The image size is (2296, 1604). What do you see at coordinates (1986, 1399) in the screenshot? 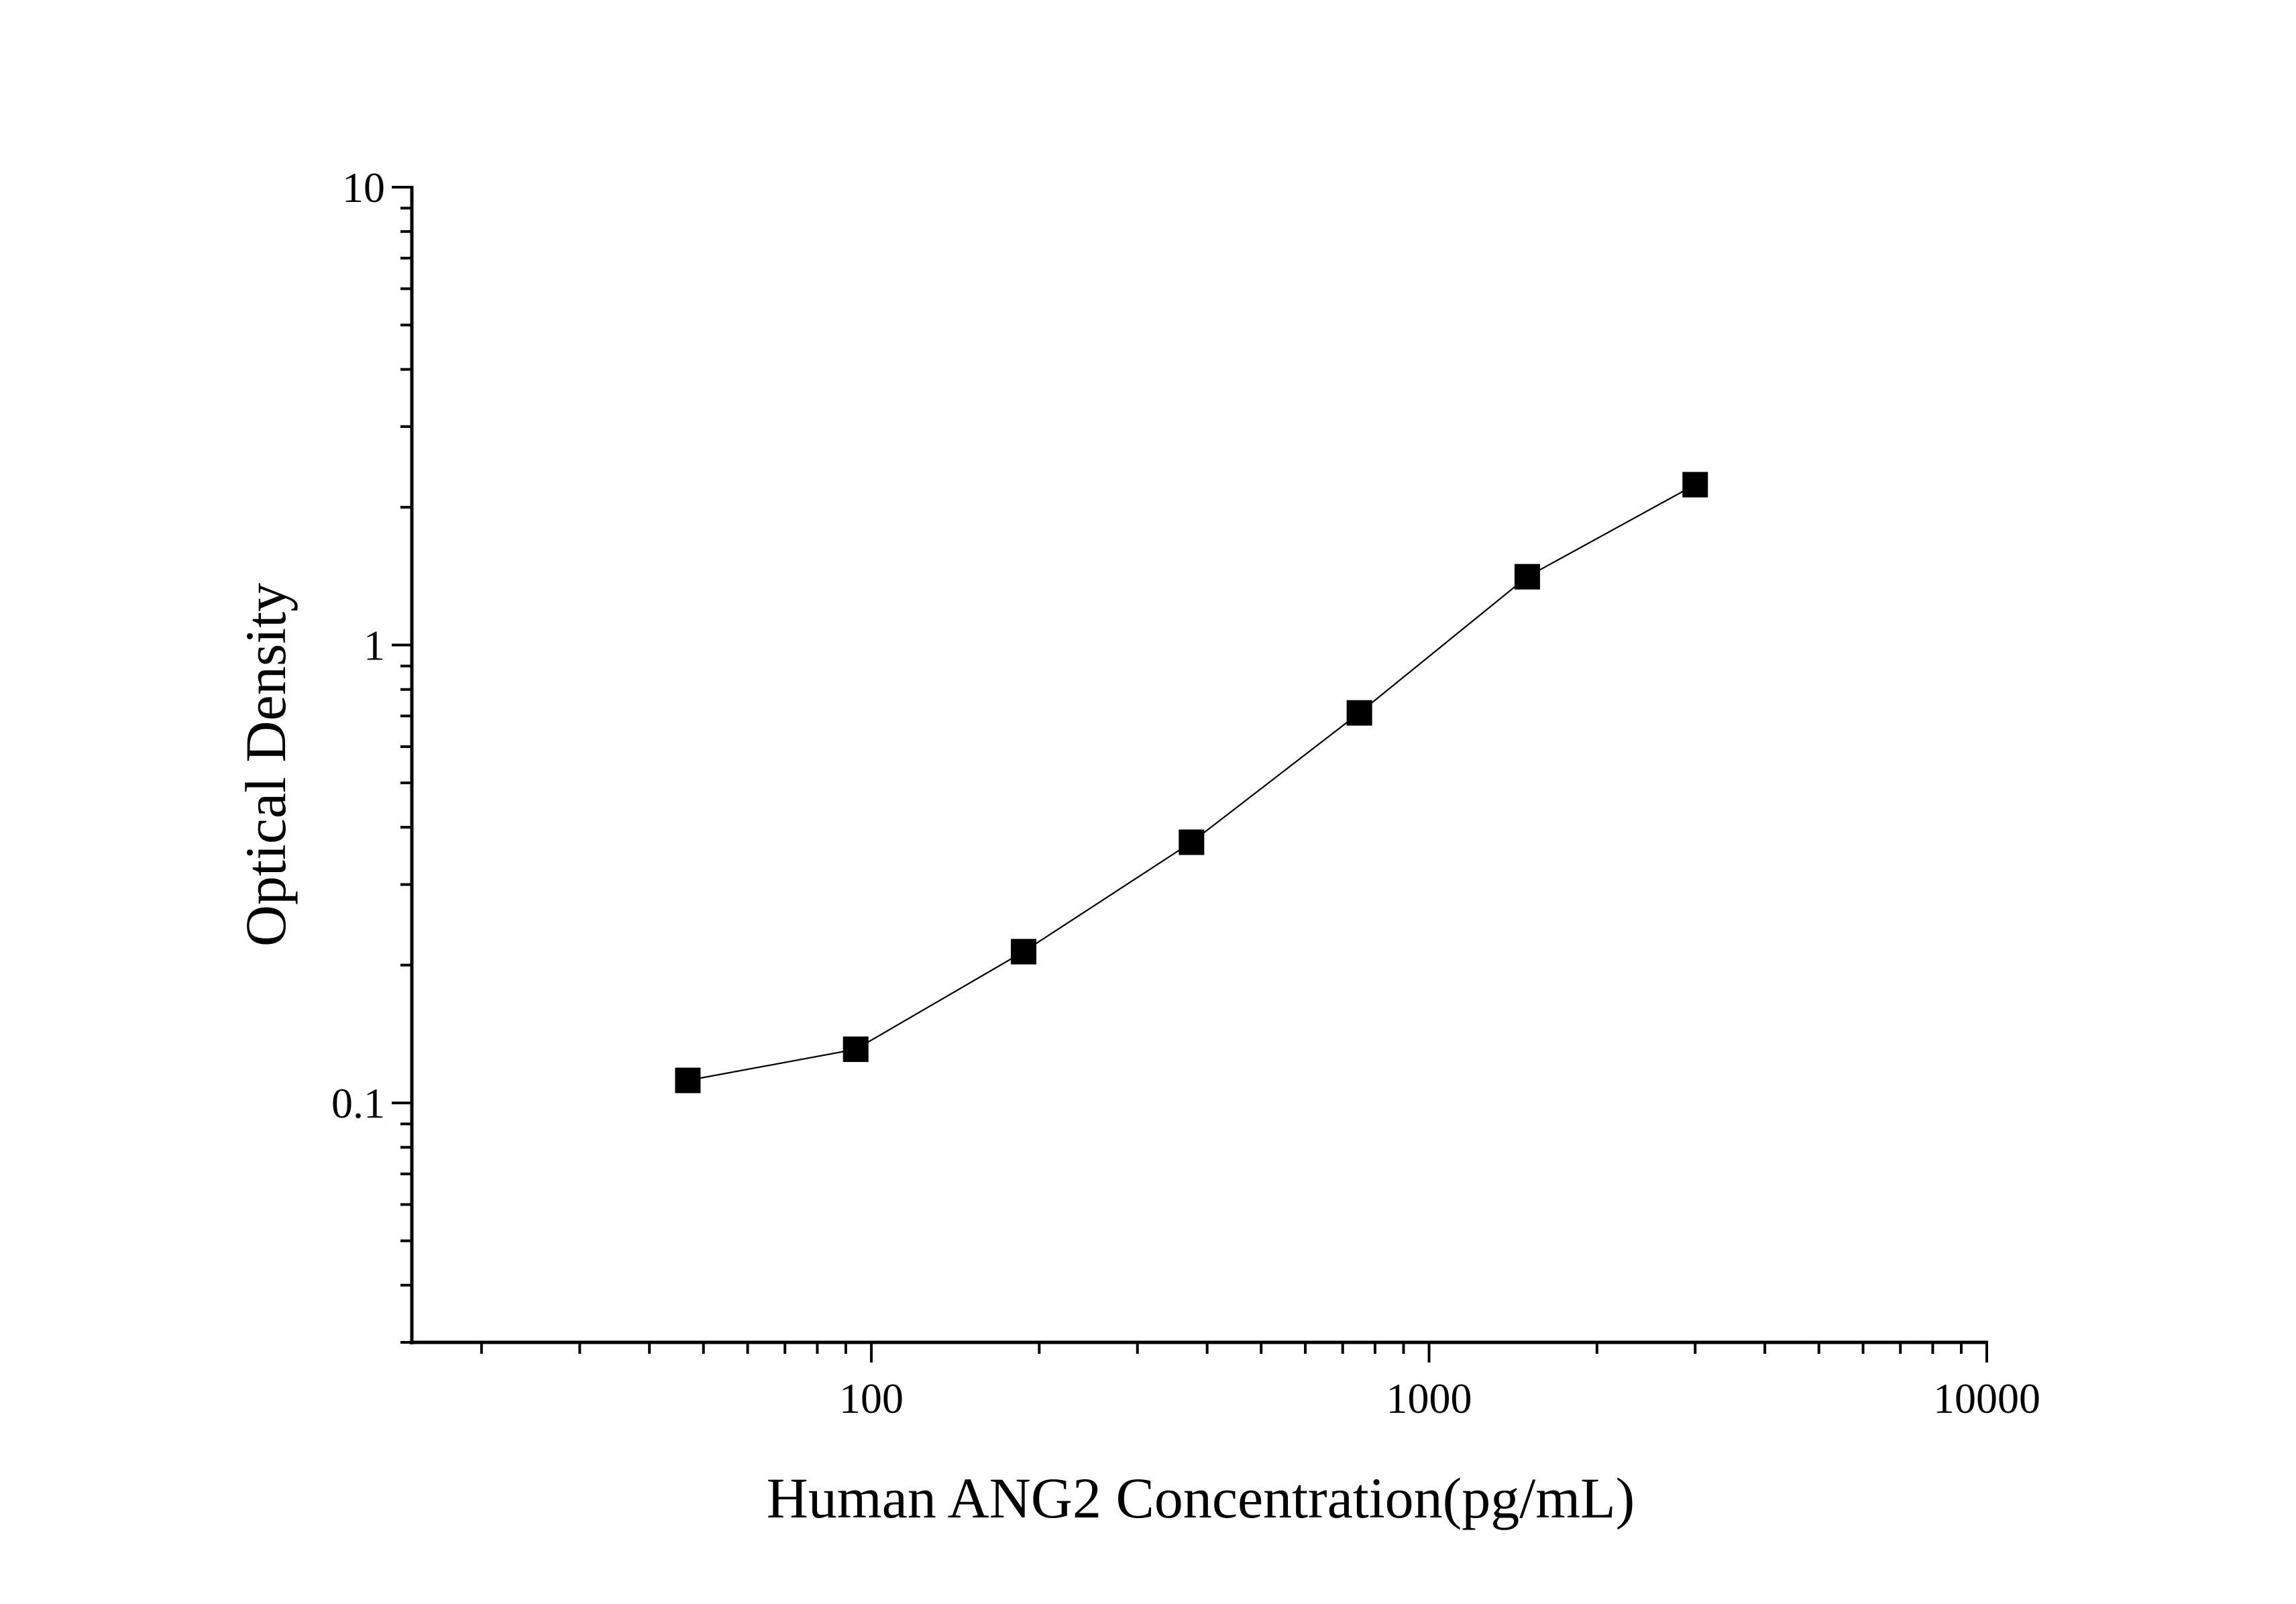
I see `x-tick-label: 10000` at bounding box center [1986, 1399].